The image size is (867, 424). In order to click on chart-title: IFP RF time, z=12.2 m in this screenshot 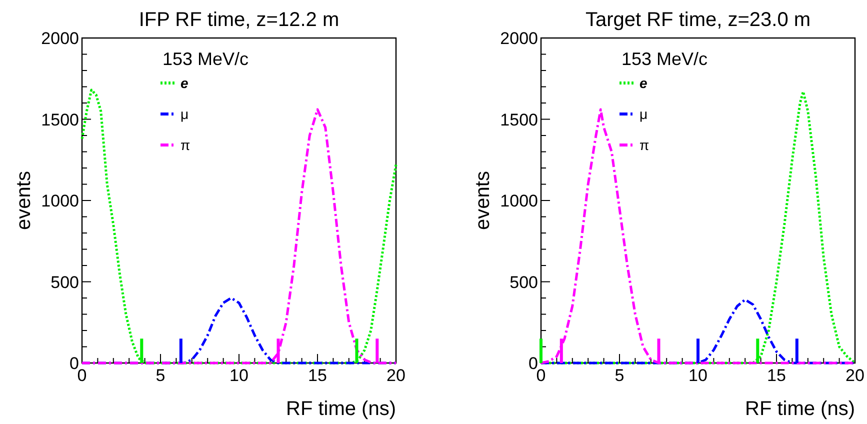, I will do `click(239, 20)`.